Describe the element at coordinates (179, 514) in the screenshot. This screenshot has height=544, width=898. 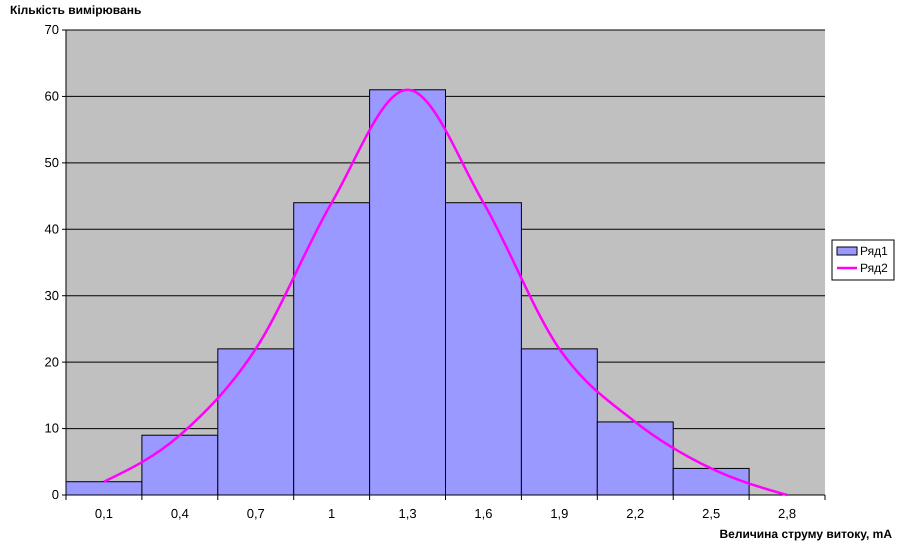
I see `x-tick-label: 0,4` at that location.